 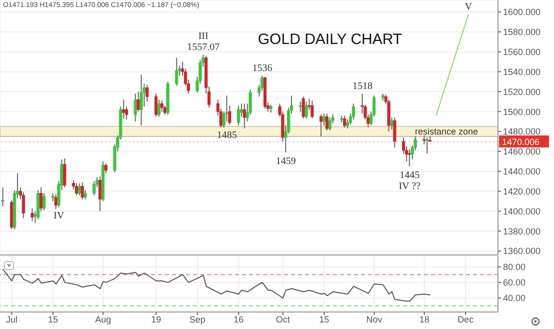 What do you see at coordinates (514, 267) in the screenshot?
I see `y-tick-label: 80.00` at bounding box center [514, 267].